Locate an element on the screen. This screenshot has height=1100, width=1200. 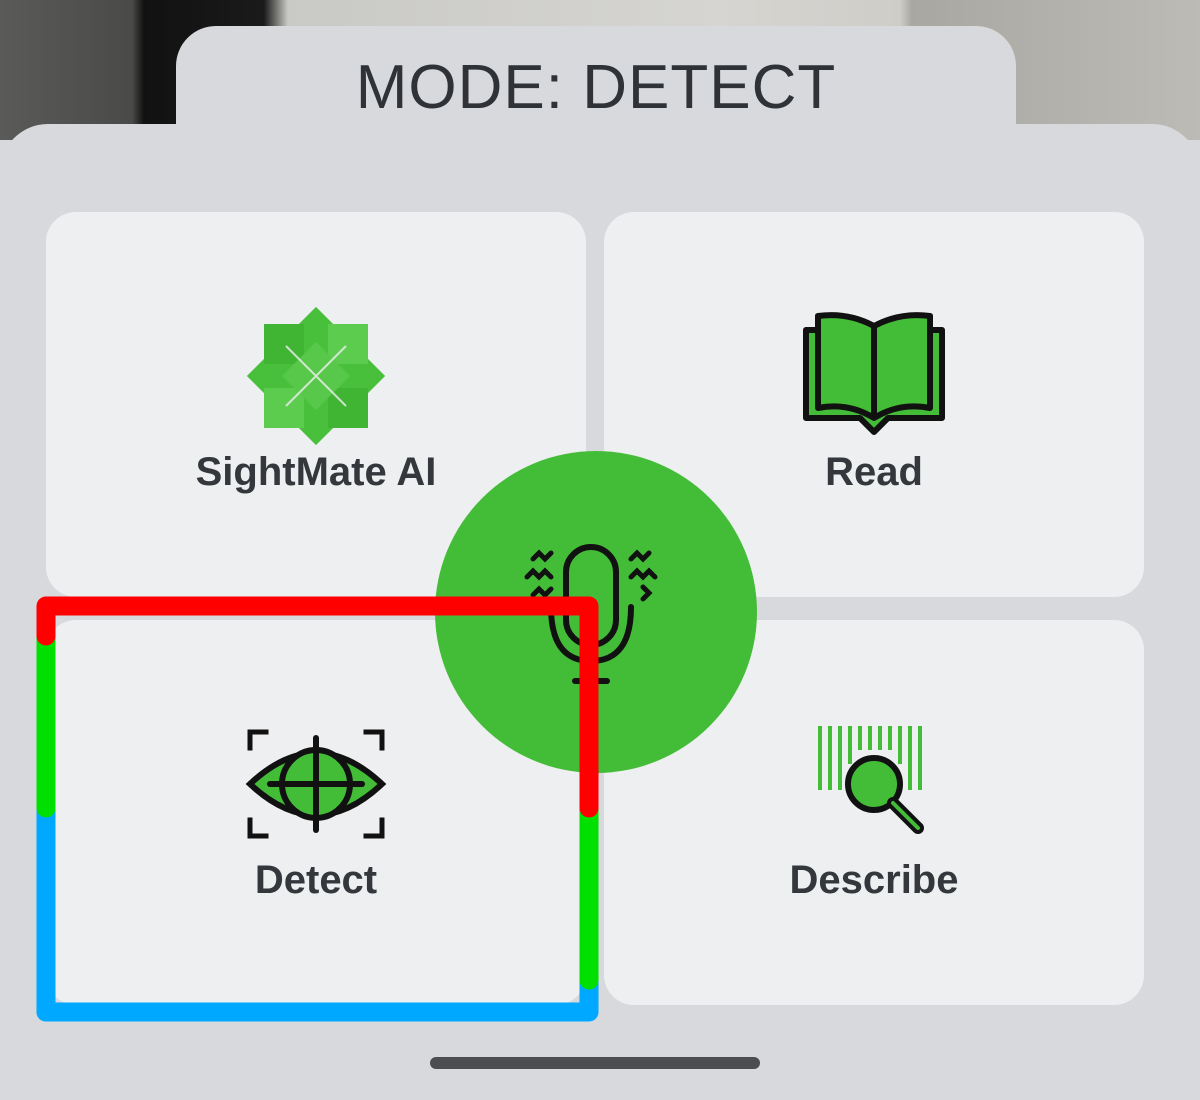
sightmate-logo-icon is located at coordinates (316, 376).